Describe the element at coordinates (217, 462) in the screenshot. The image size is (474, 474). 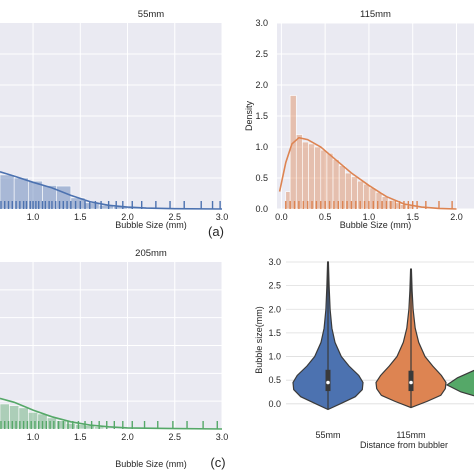
I see `panel-label: (c)` at that location.